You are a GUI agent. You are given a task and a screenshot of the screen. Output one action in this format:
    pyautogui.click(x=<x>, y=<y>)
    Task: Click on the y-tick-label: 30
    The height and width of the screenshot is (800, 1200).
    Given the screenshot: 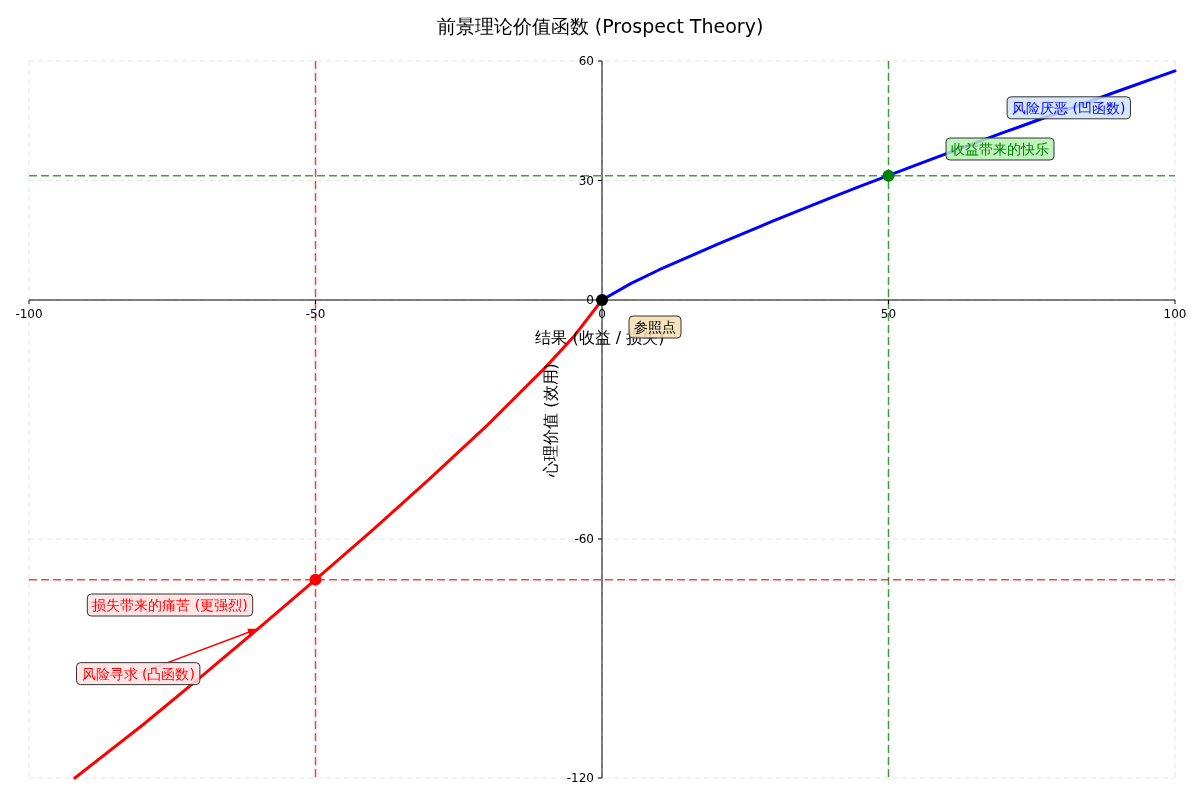 What is the action you would take?
    pyautogui.click(x=586, y=180)
    